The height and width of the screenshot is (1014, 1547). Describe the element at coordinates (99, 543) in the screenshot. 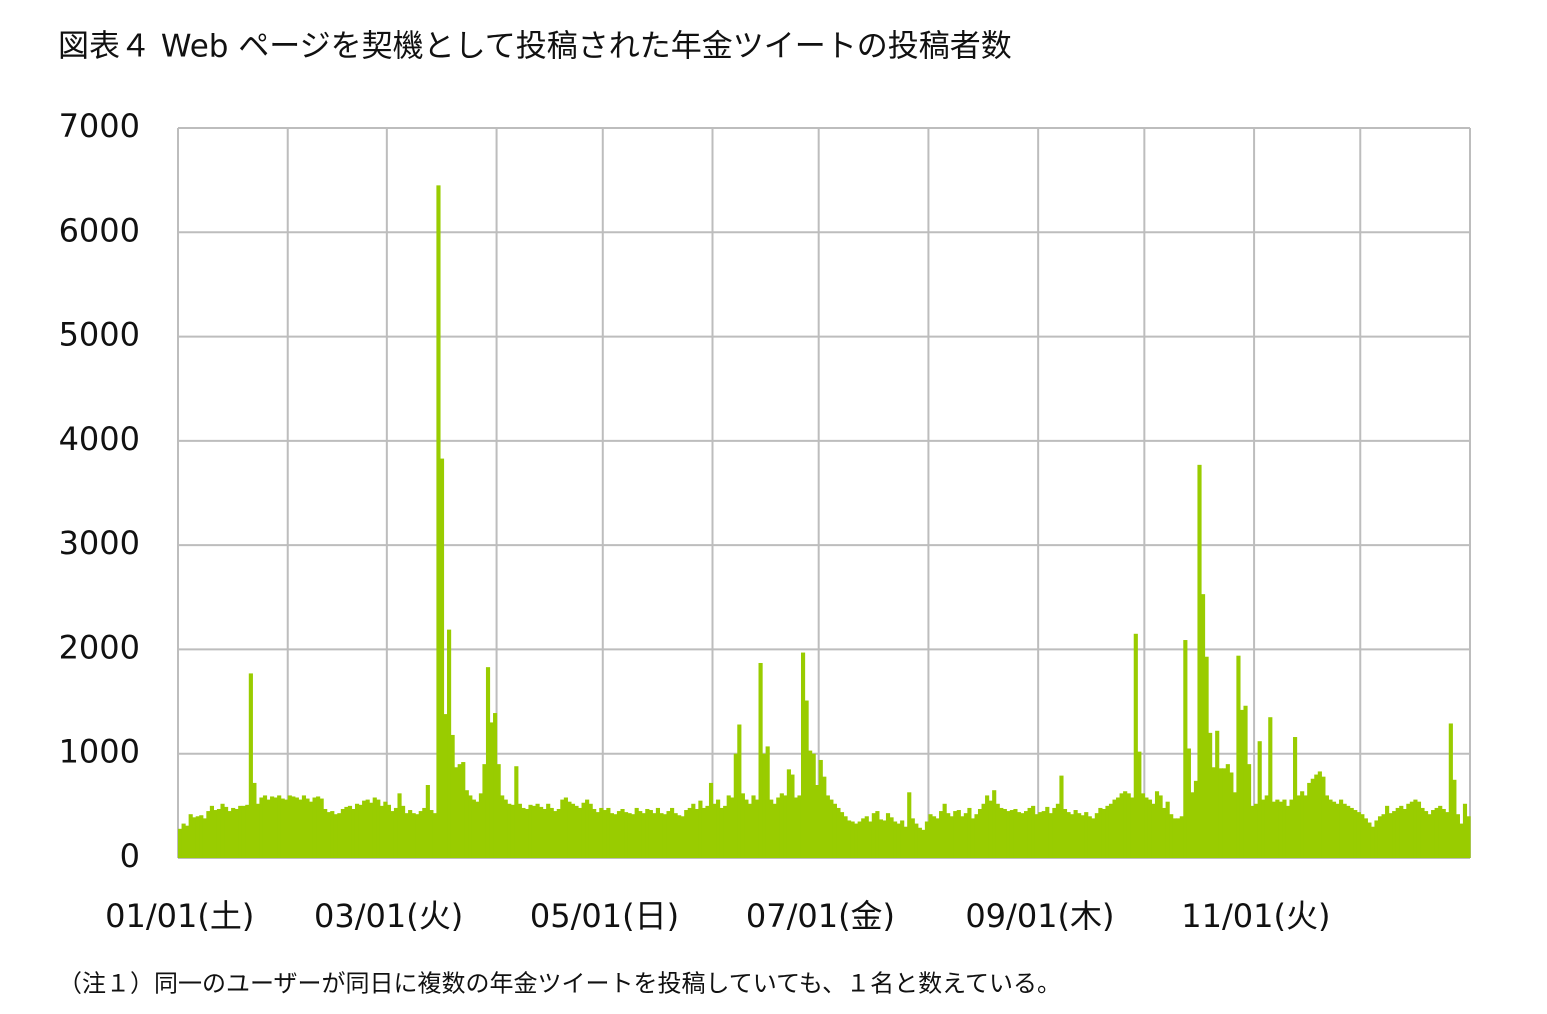

I see `y-tick-label: 3000` at that location.